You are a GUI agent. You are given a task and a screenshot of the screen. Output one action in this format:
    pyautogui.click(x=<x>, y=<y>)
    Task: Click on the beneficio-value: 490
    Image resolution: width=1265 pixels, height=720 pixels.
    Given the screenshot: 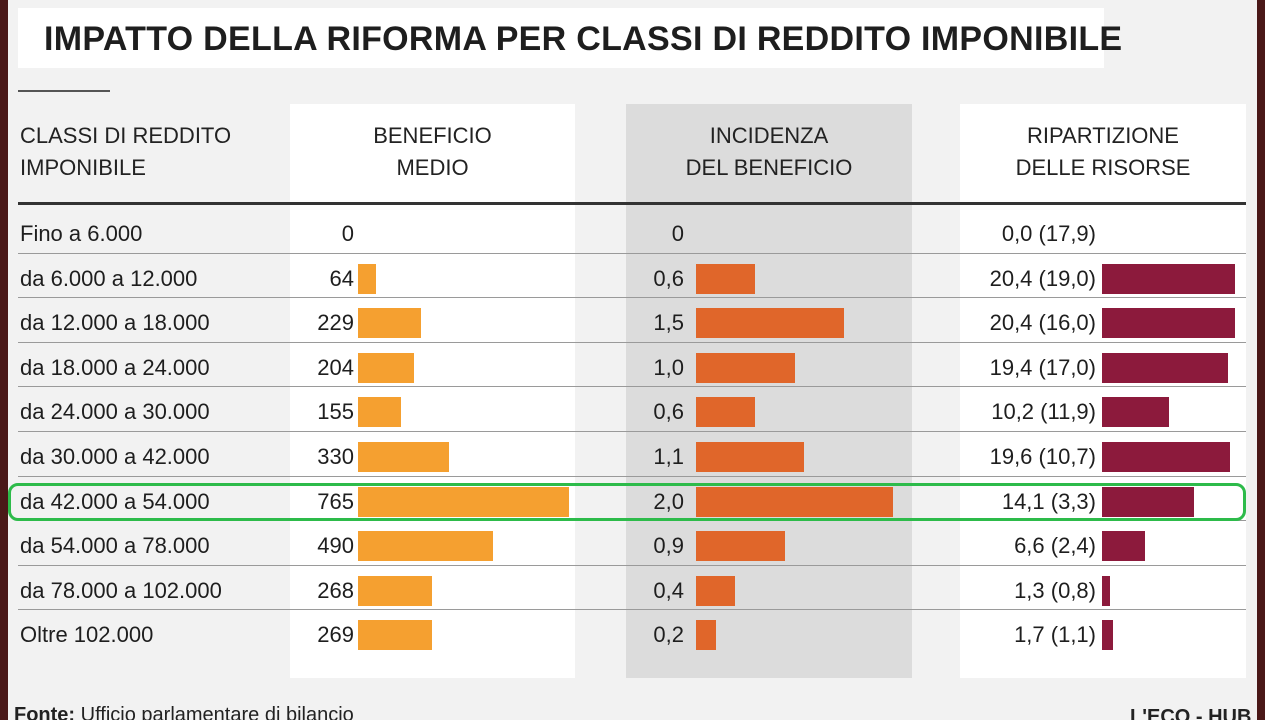 What is the action you would take?
    pyautogui.click(x=335, y=546)
    